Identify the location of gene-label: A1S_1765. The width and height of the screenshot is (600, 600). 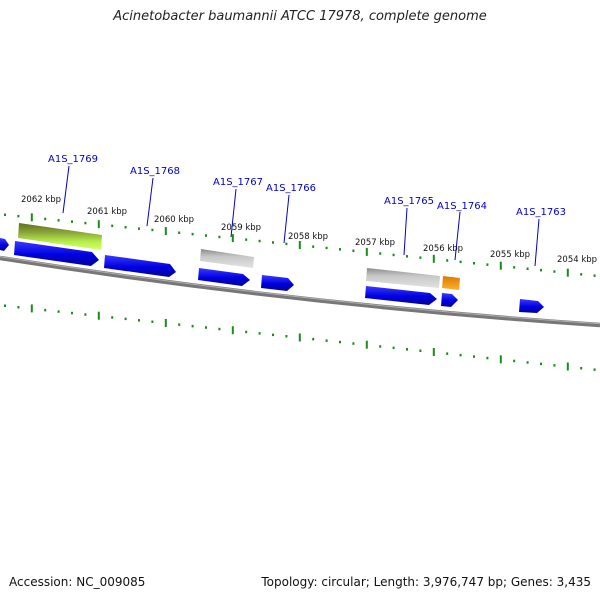
(409, 201).